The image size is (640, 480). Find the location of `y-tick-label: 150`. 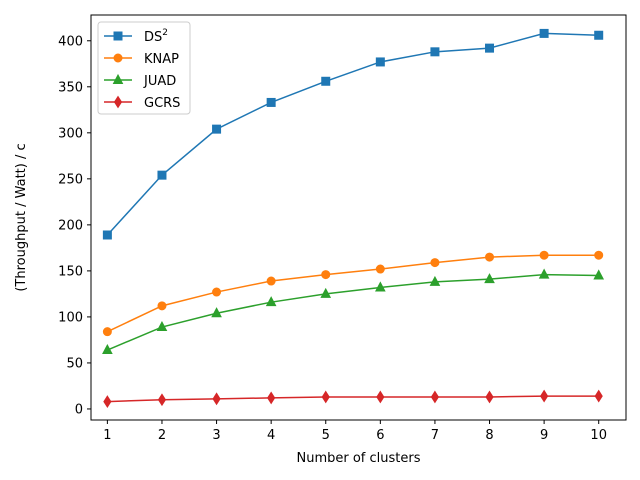

y-tick-label: 150 is located at coordinates (70, 271).